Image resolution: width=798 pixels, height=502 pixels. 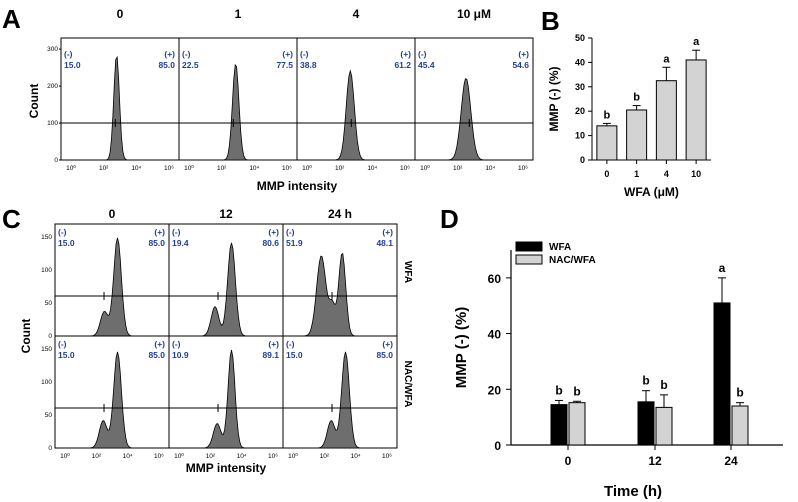 What do you see at coordinates (580, 136) in the screenshot?
I see `y-tick-label: 10` at bounding box center [580, 136].